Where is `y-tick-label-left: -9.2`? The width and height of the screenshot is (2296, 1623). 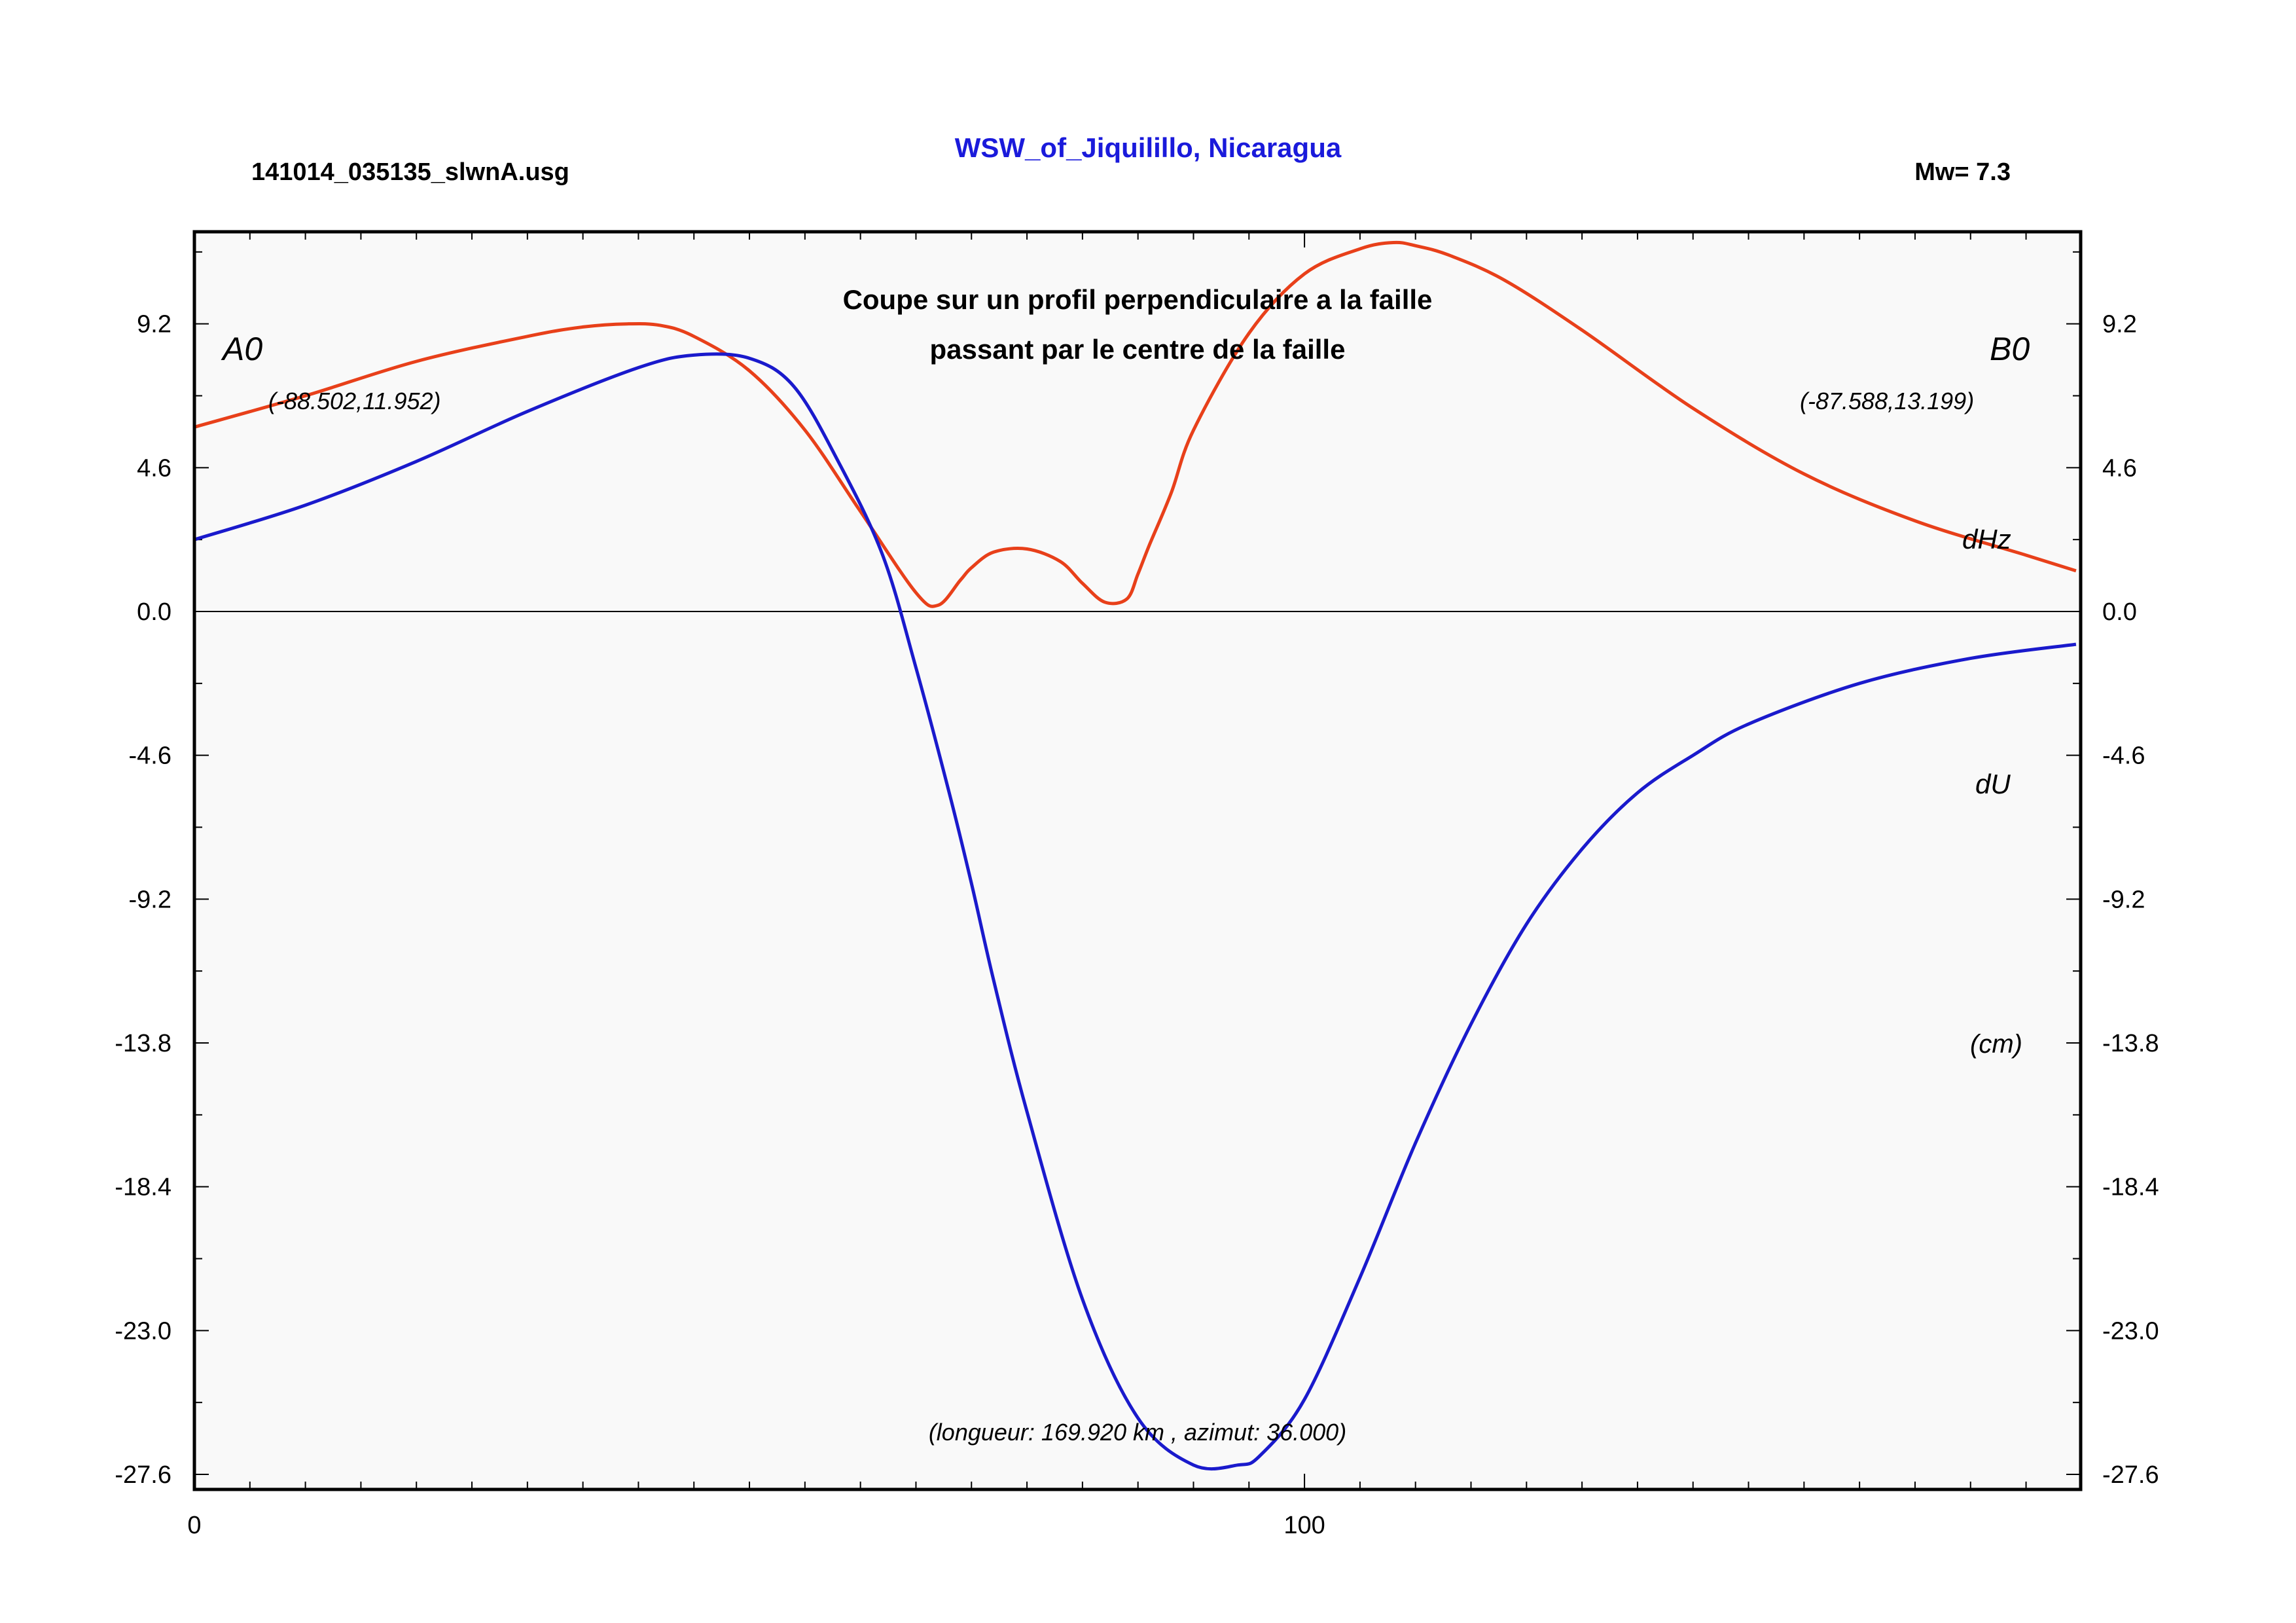 y-tick-label-left: -9.2 is located at coordinates (150, 899).